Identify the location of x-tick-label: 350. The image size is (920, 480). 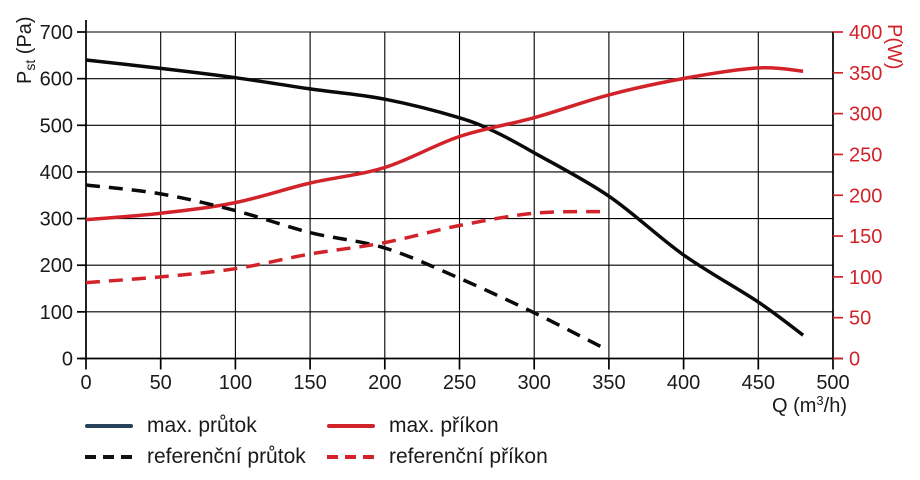
(608, 383).